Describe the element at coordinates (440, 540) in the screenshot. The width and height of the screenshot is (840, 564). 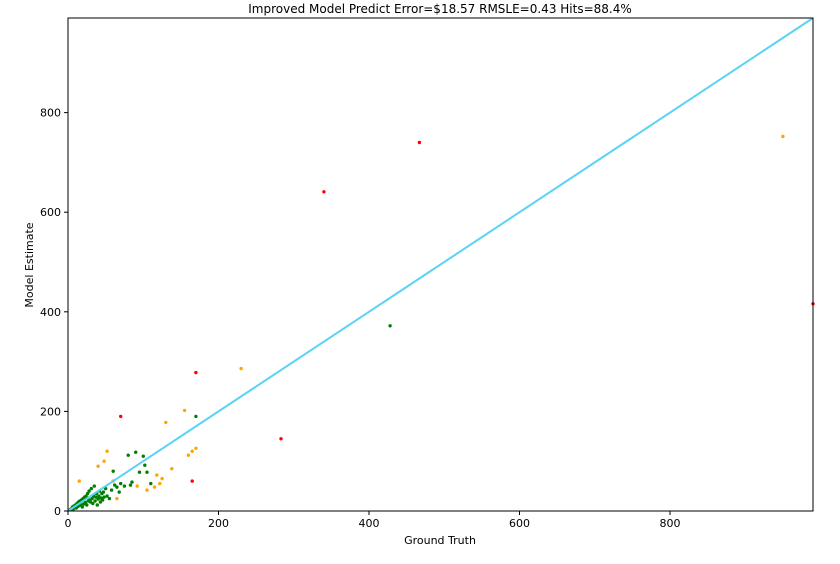
I see `x-axis-label: Ground Truth` at that location.